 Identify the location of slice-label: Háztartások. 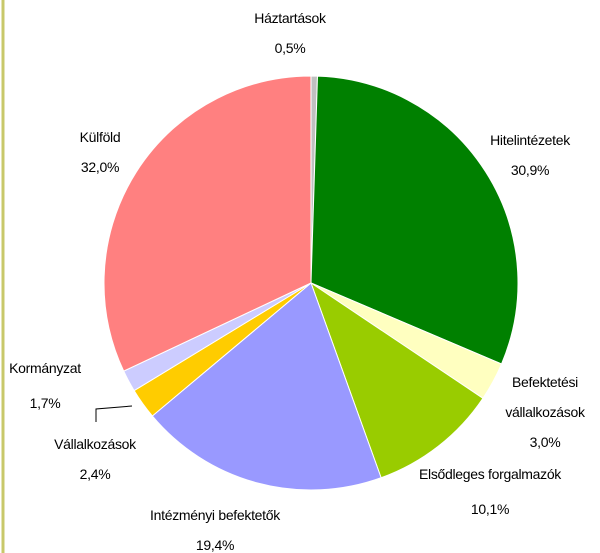
(290, 18).